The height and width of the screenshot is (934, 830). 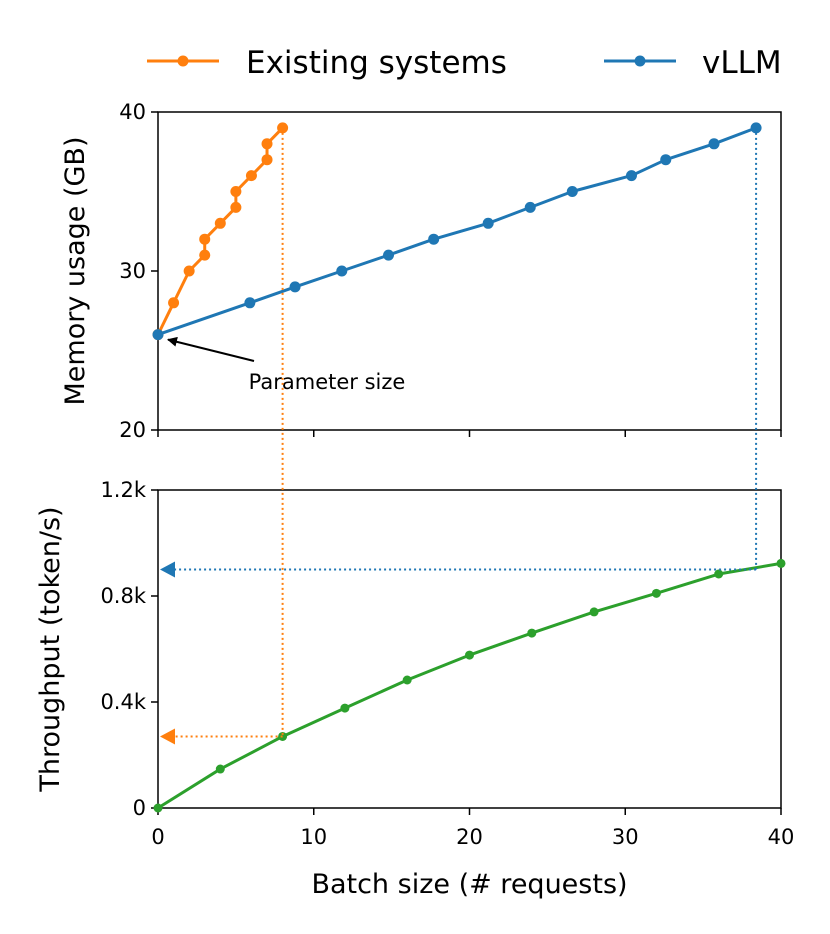 What do you see at coordinates (139, 808) in the screenshot?
I see `throughput-y-tick-label: 0` at bounding box center [139, 808].